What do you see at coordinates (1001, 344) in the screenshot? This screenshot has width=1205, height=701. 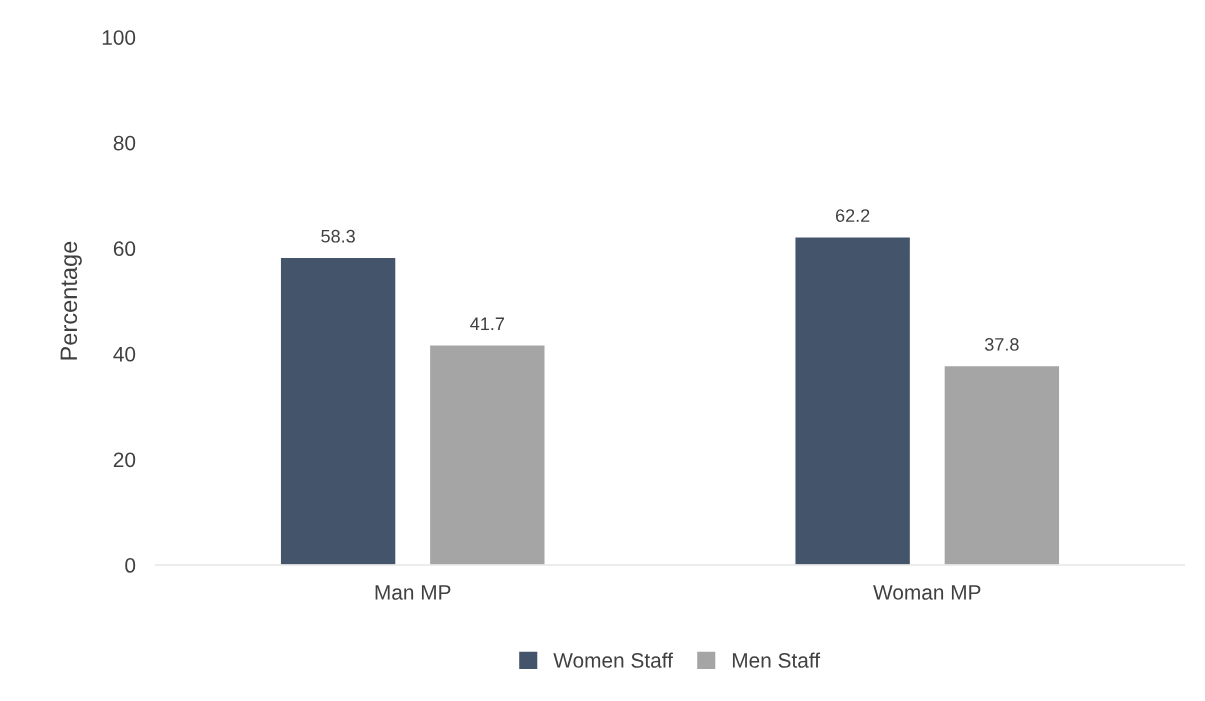 I see `data-label: 37.8` at bounding box center [1001, 344].